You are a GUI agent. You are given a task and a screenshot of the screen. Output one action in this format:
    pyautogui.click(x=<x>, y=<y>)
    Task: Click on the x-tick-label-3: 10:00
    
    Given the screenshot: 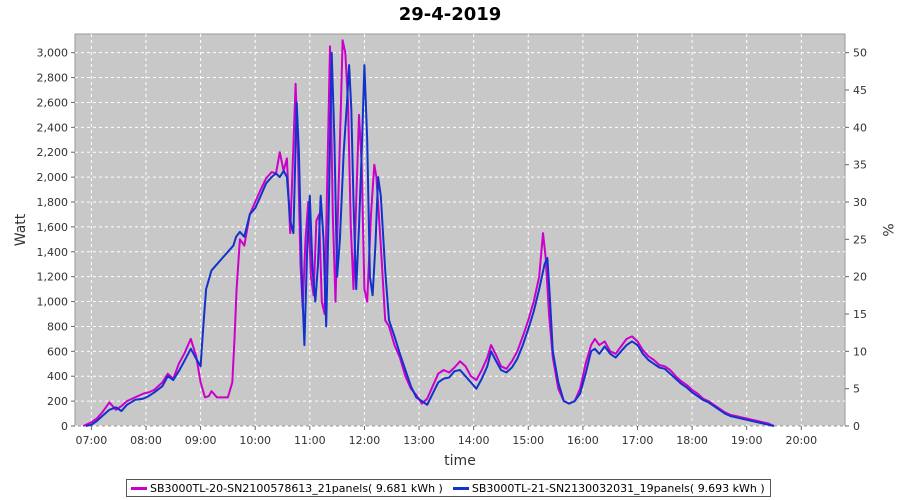 What is the action you would take?
    pyautogui.click(x=255, y=440)
    